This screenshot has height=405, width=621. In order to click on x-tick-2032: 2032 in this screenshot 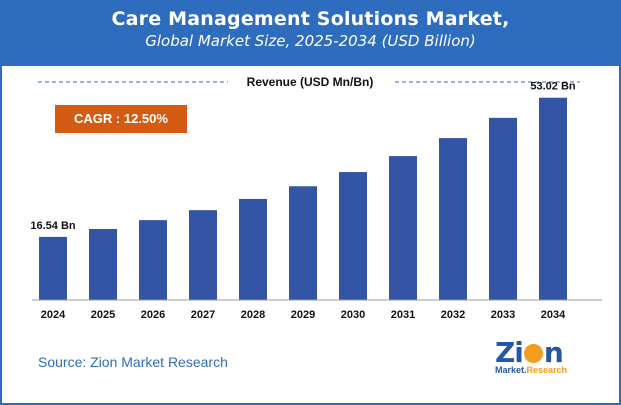, I will do `click(453, 315)`.